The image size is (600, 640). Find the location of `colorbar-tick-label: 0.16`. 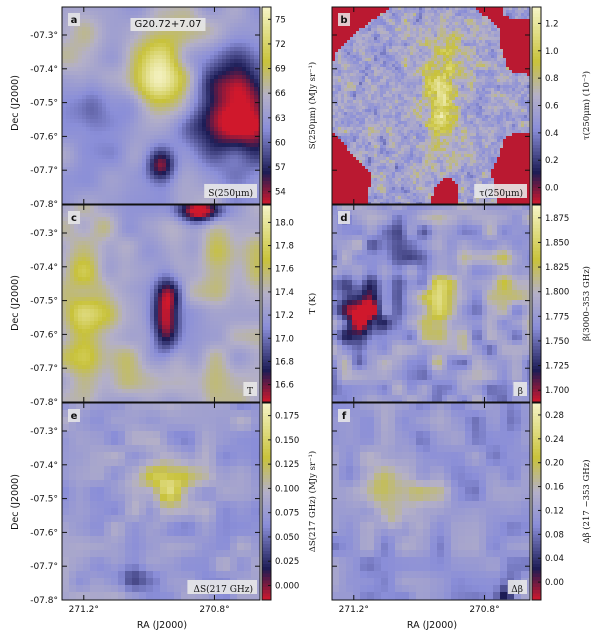

colorbar-tick-label: 0.16 is located at coordinates (554, 488).